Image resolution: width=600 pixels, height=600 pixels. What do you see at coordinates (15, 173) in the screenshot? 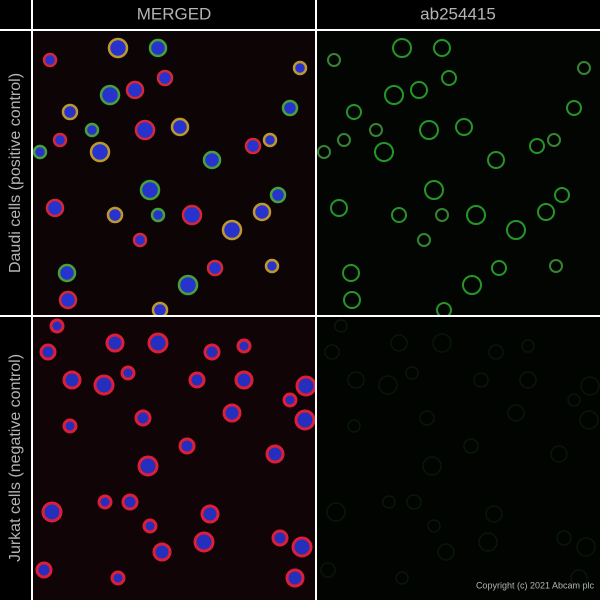
I see `row-label: Daudi cells (positive control)` at bounding box center [15, 173].